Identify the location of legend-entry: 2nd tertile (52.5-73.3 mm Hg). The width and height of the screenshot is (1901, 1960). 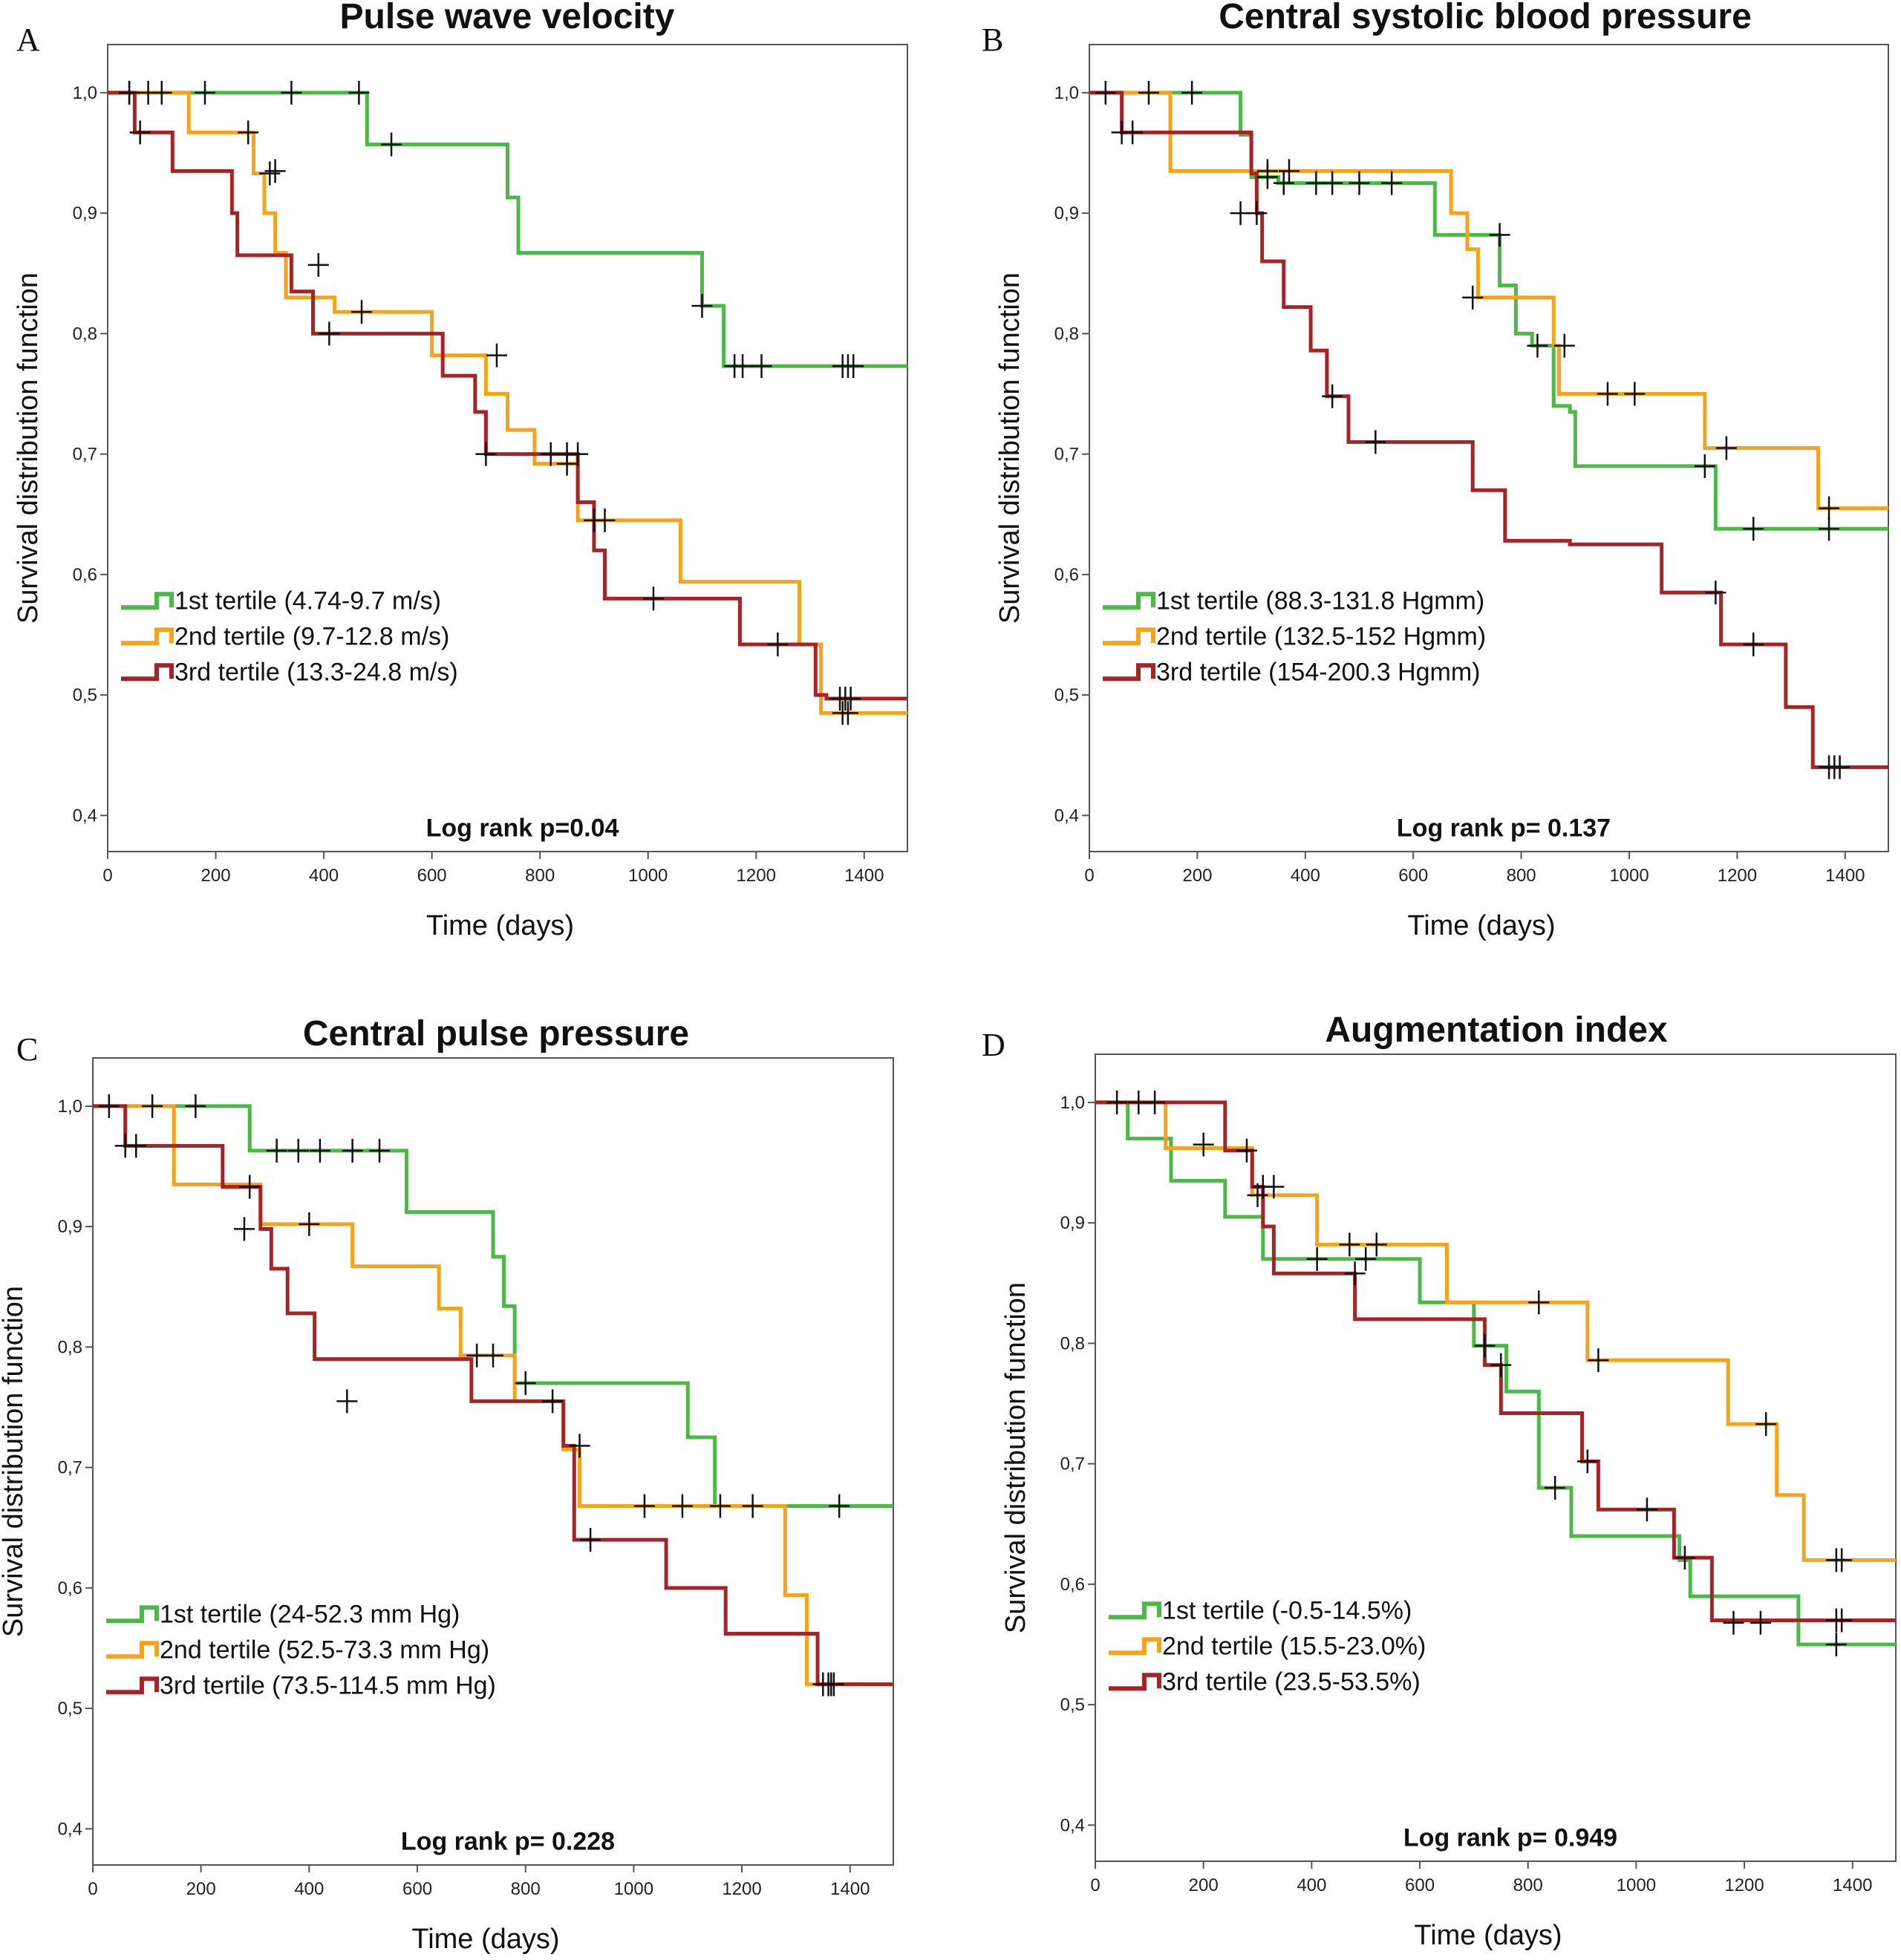
(324, 1650).